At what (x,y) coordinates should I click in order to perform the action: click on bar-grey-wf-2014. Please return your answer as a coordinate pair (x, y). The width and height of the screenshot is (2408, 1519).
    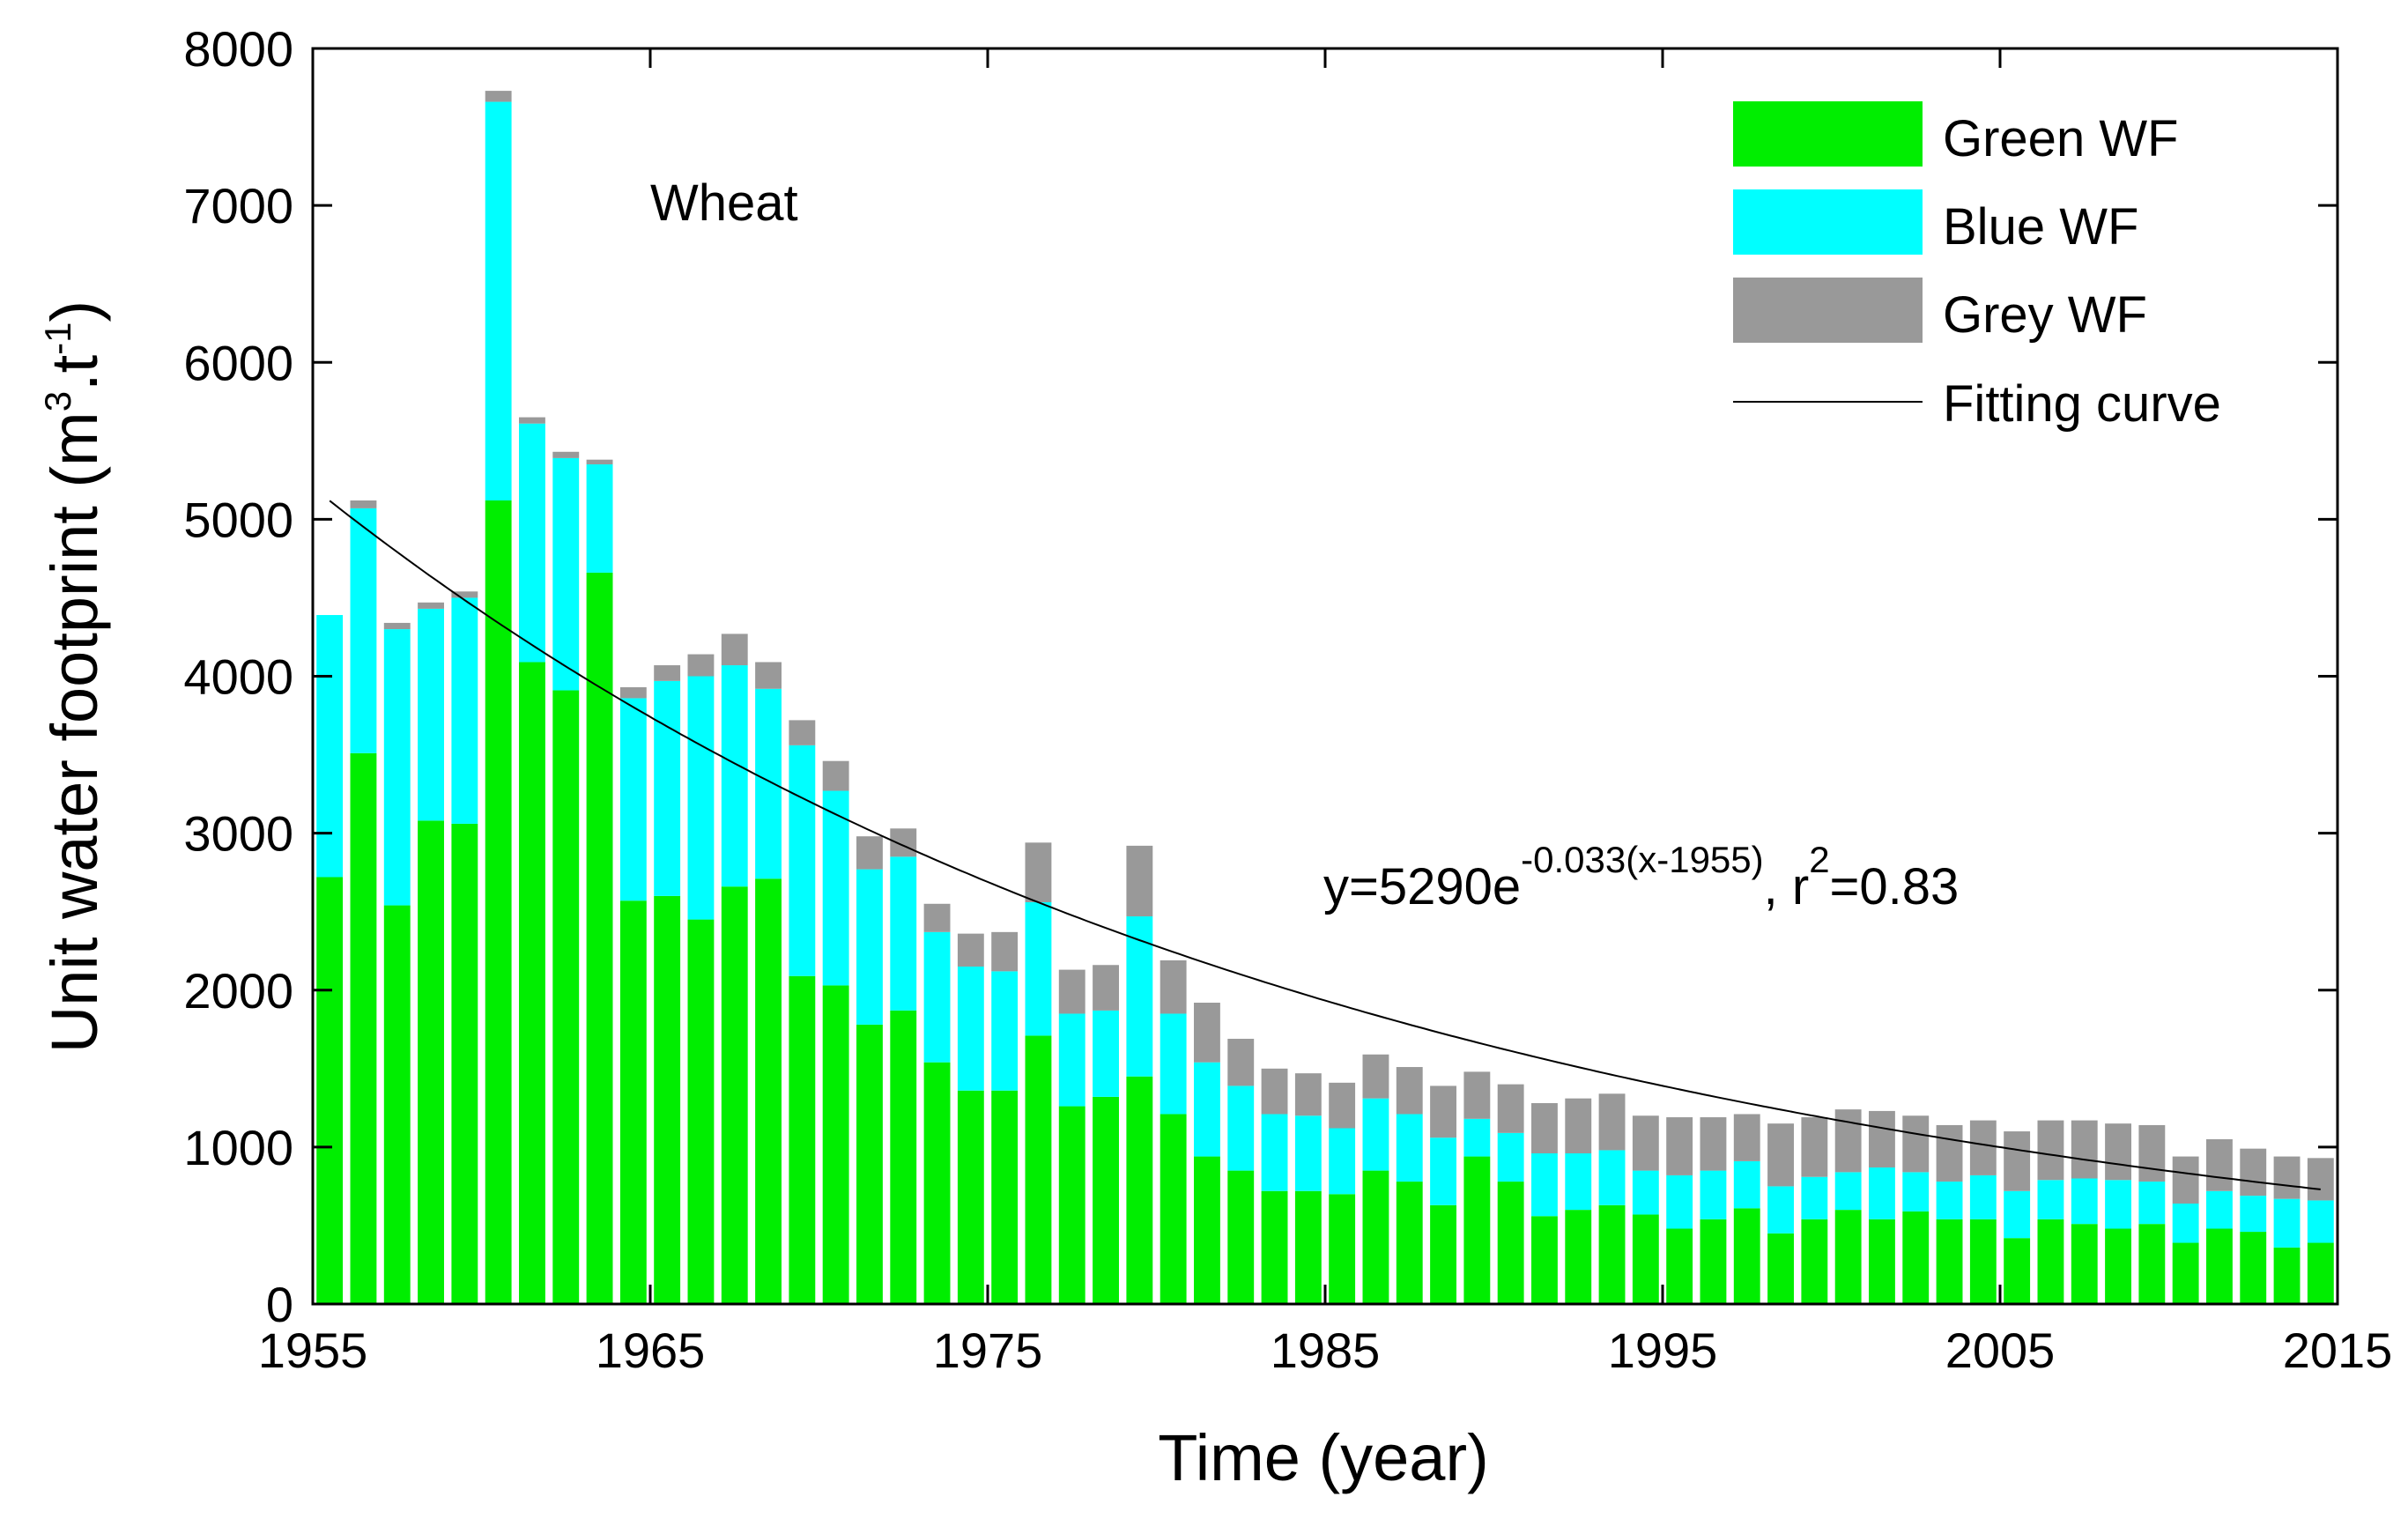
    Looking at the image, I should click on (2287, 1177).